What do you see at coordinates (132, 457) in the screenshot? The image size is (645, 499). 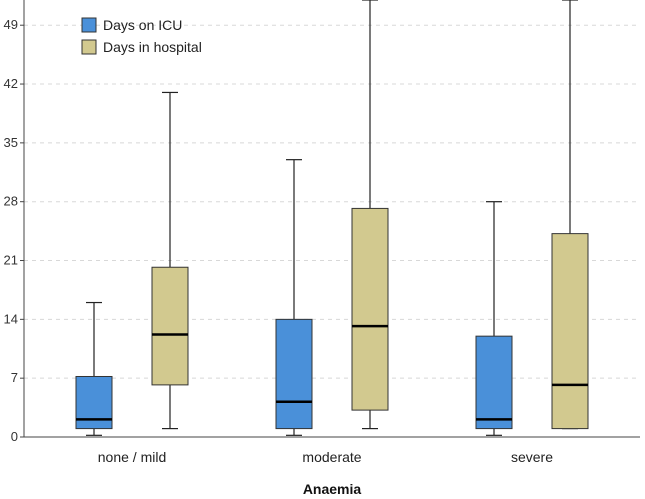 I see `category-label: none / mild` at bounding box center [132, 457].